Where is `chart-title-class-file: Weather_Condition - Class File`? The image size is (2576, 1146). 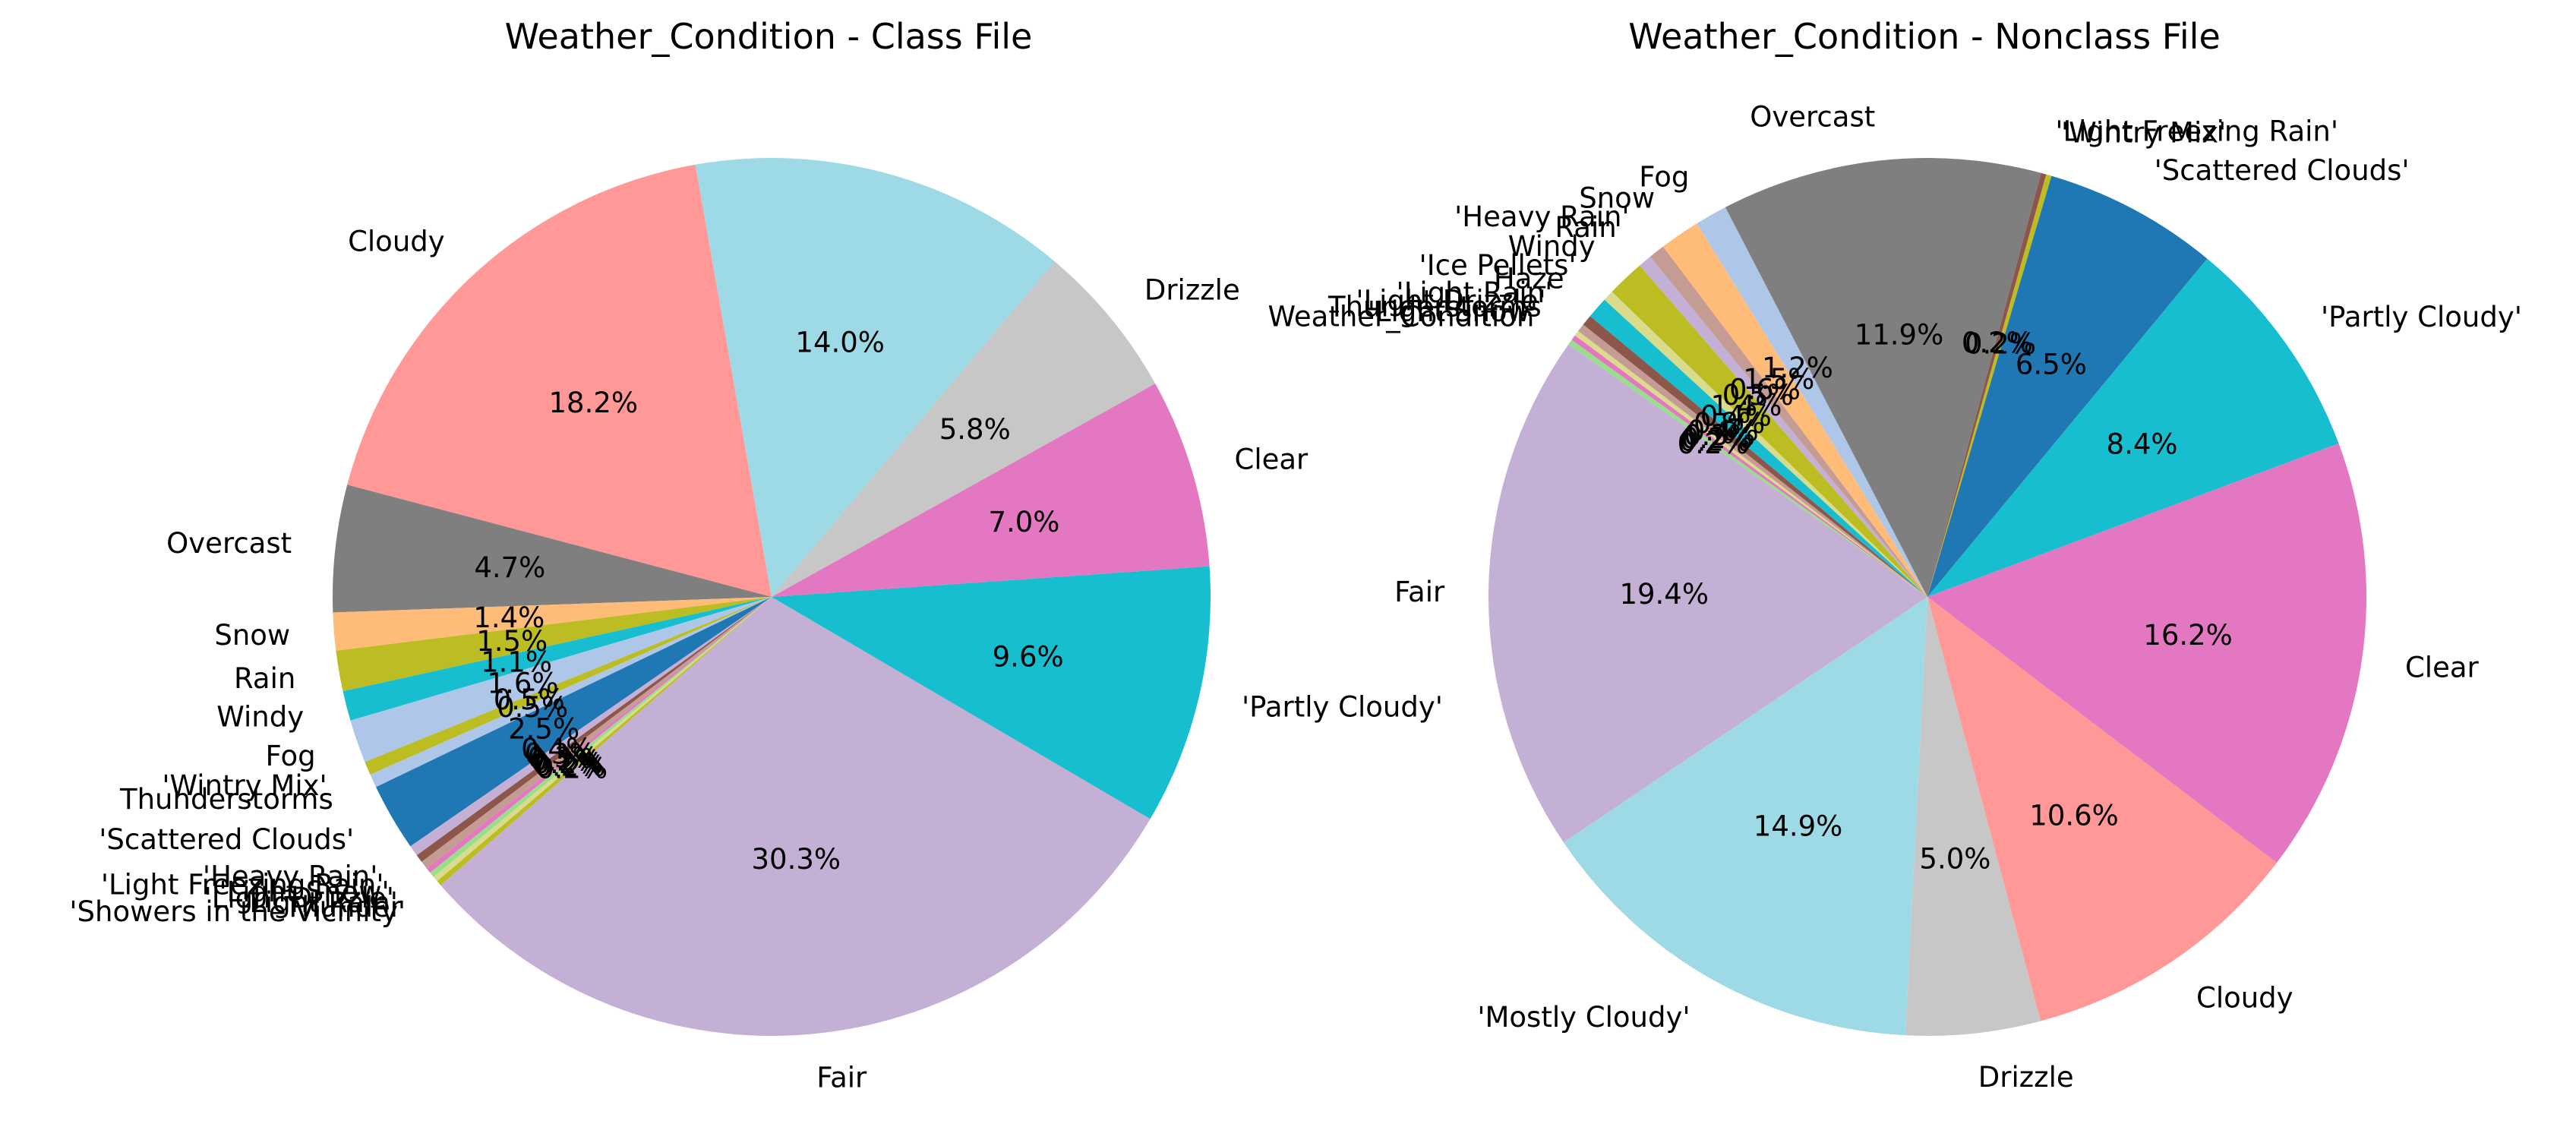
chart-title-class-file: Weather_Condition - Class File is located at coordinates (769, 36).